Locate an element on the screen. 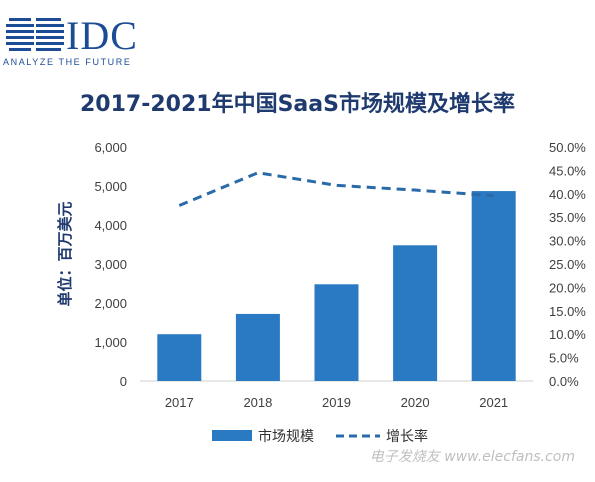 The image size is (595, 482). y2-tick-label: 0.0% is located at coordinates (564, 381).